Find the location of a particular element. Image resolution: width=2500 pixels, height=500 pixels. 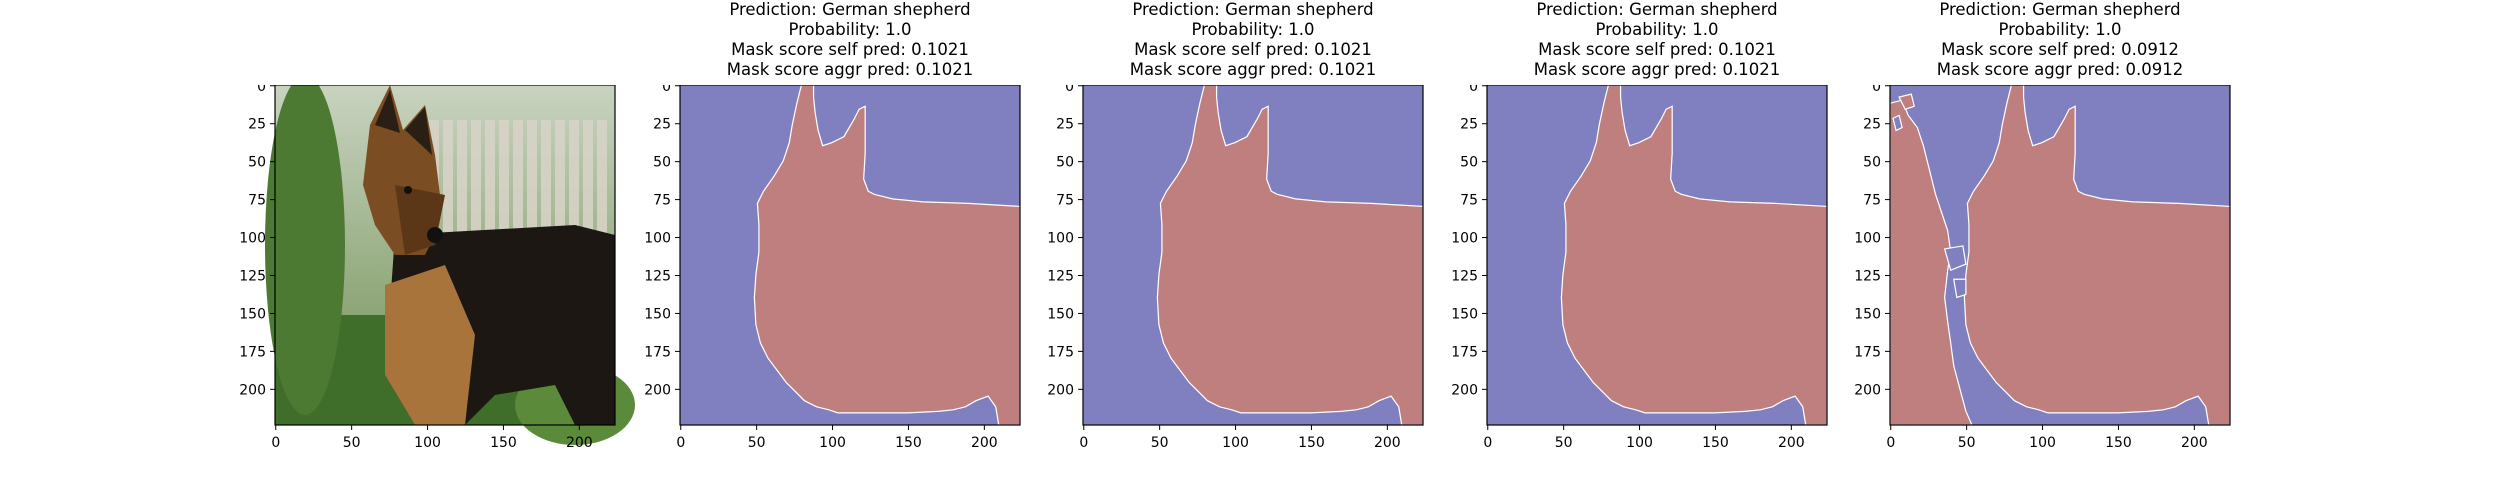

mask-region is located at coordinates (1907, 102).